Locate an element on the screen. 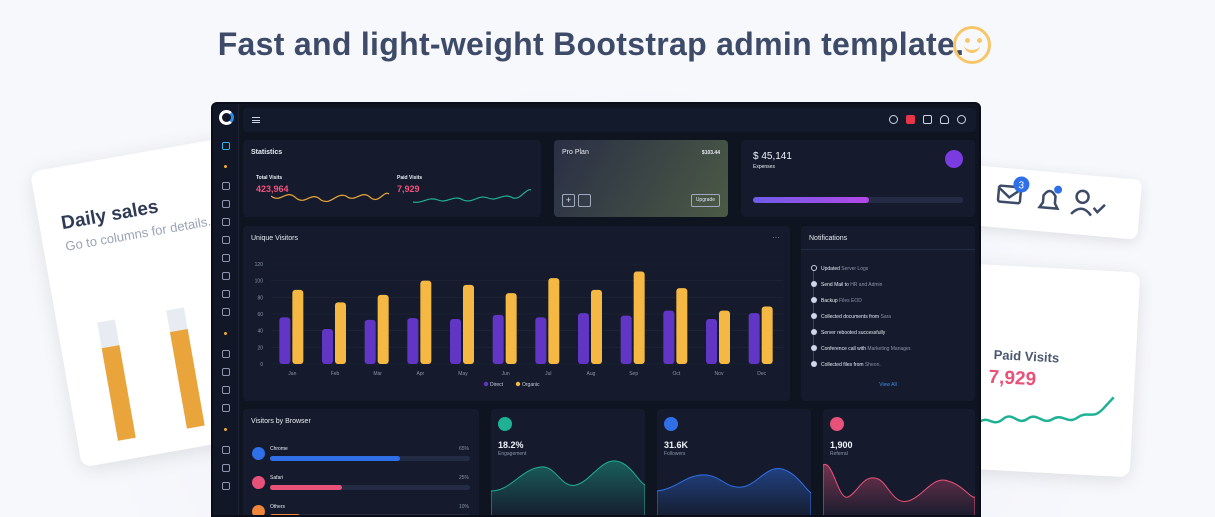 Image resolution: width=1215 pixels, height=517 pixels. notification-item: Server rebooted successfully is located at coordinates (848, 332).